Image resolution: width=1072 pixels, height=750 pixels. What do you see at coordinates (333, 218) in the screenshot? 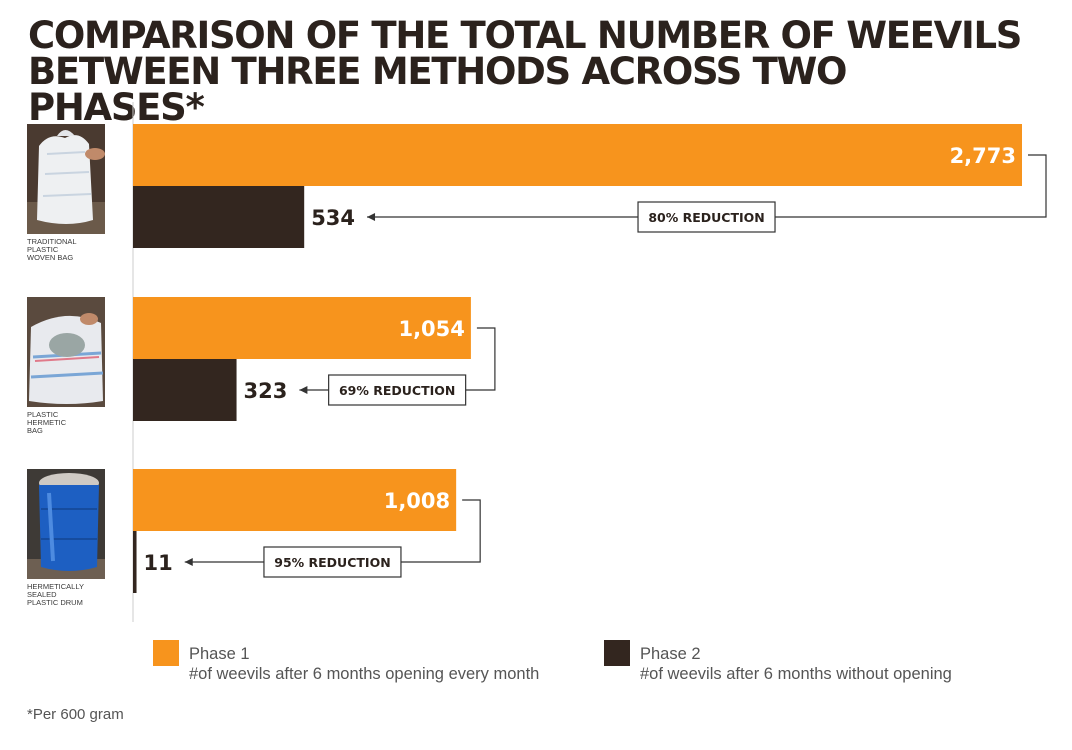
I see `data-label-phase-2: 534` at bounding box center [333, 218].